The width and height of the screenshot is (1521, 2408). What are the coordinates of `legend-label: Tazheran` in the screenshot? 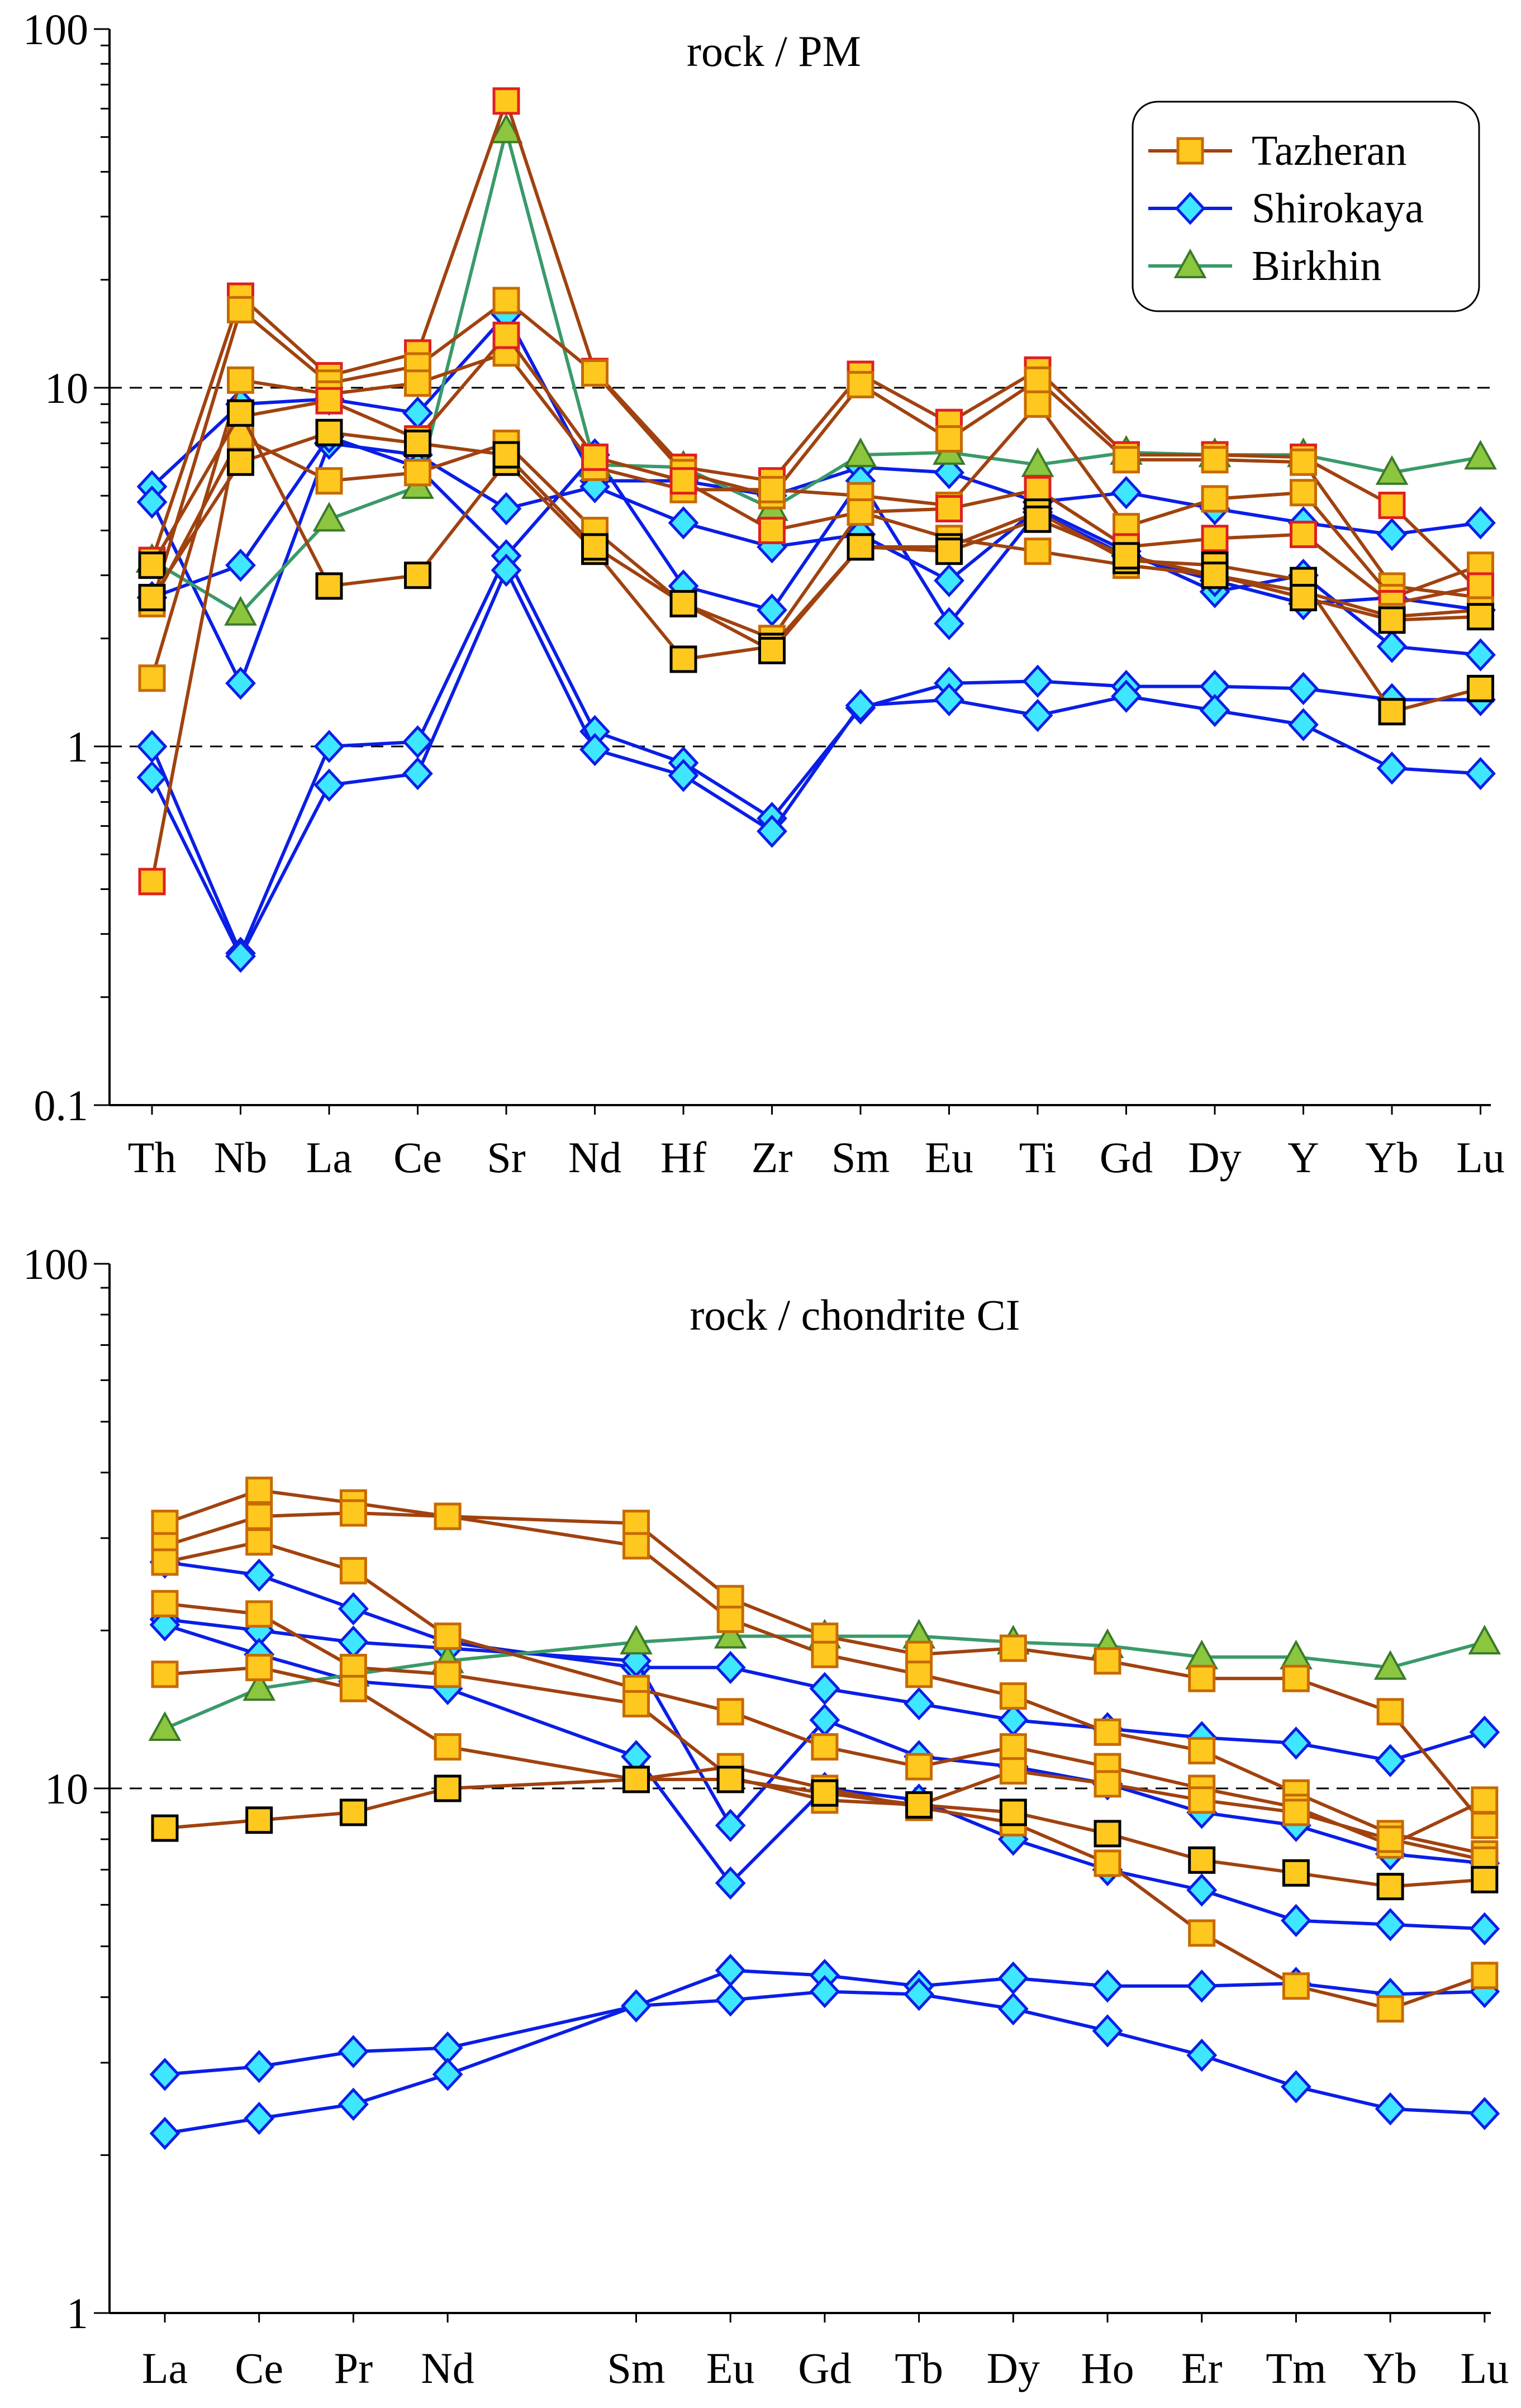 It's located at (1329, 151).